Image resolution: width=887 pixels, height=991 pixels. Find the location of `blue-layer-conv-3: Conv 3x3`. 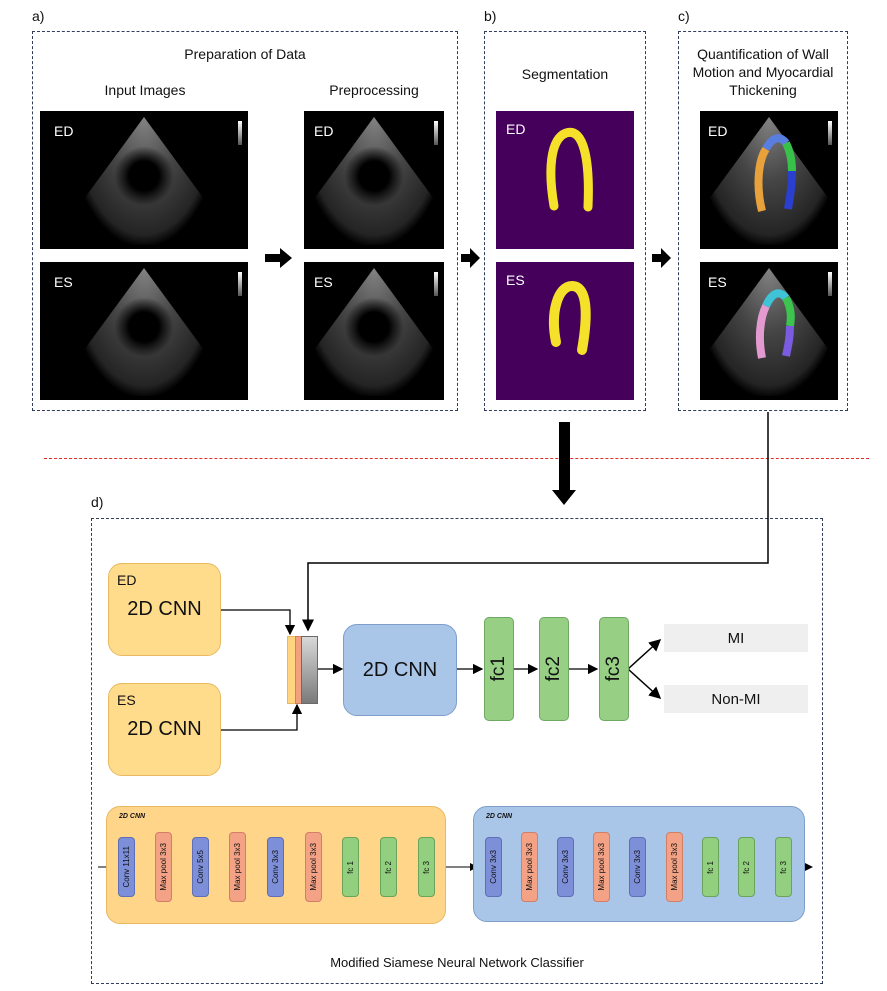

blue-layer-conv-3: Conv 3x3 is located at coordinates (637, 867).